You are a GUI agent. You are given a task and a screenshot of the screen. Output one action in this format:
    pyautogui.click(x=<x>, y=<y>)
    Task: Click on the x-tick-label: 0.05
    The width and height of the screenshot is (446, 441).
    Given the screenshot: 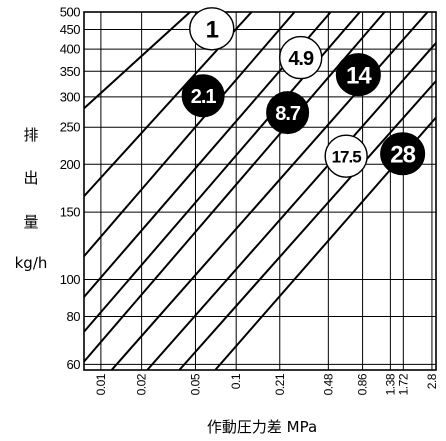 What is the action you would take?
    pyautogui.click(x=195, y=384)
    